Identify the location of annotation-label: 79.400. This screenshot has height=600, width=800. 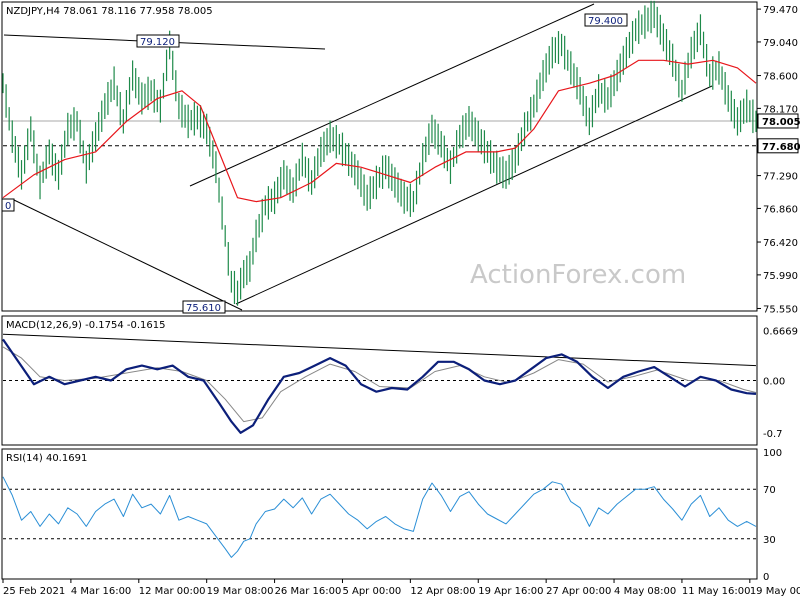
(605, 21).